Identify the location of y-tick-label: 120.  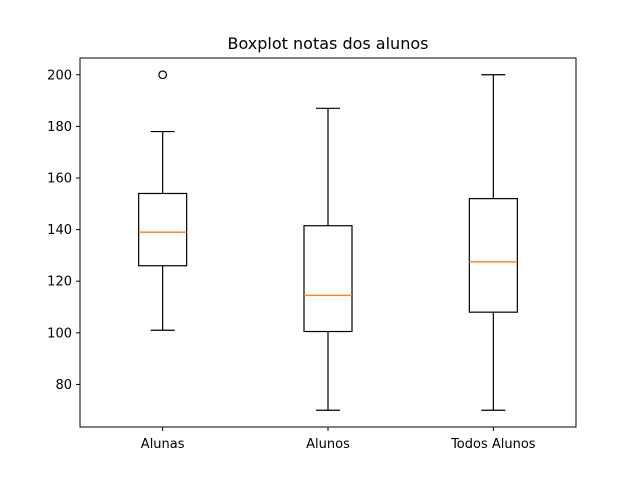
(59, 282).